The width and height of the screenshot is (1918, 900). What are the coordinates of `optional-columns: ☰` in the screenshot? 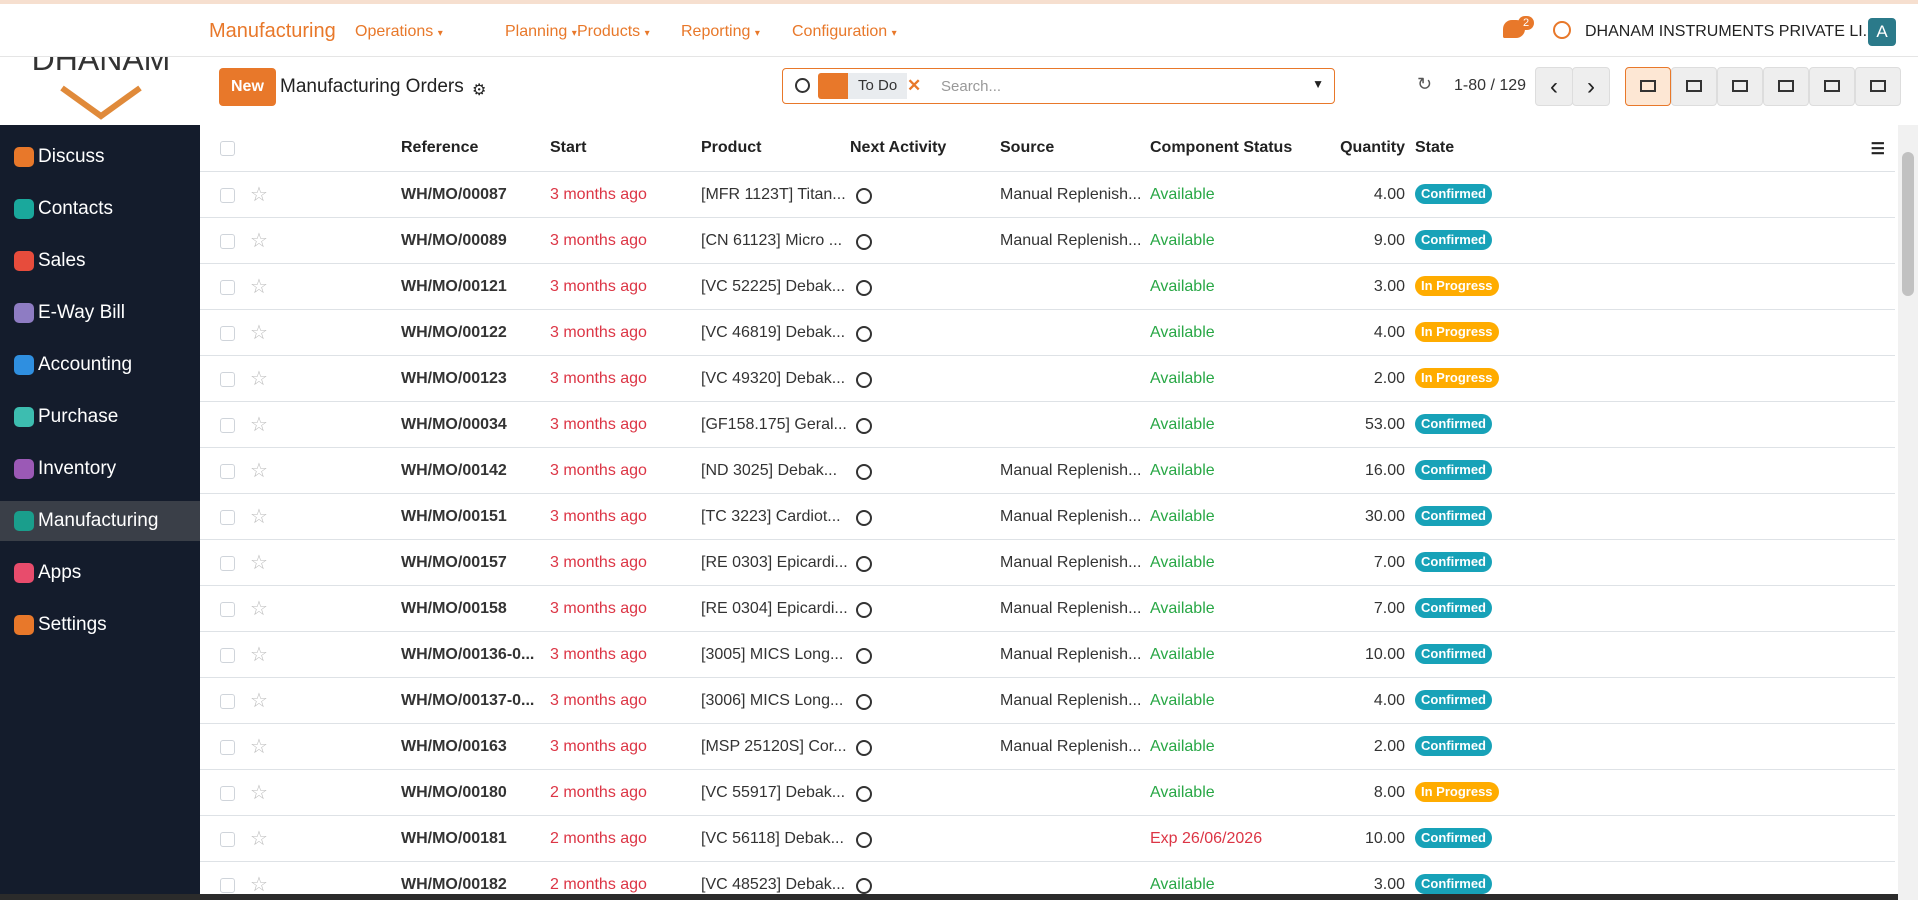 It's located at (1877, 149).